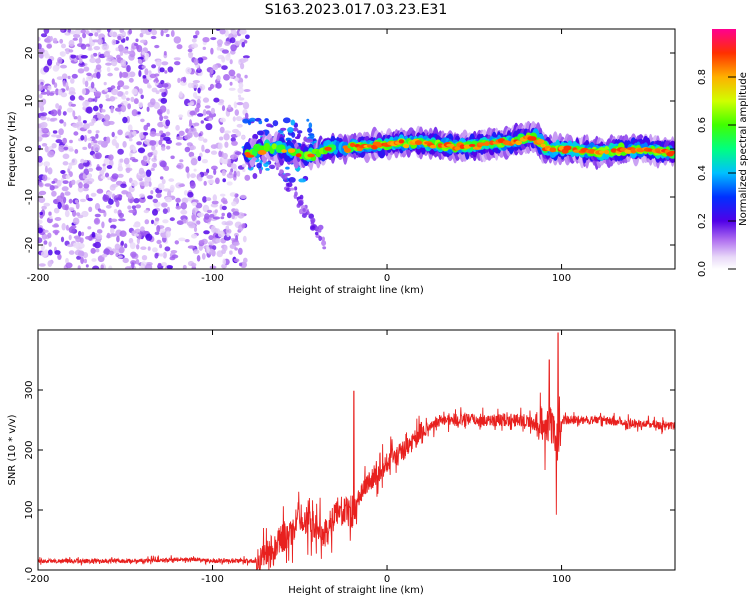 This screenshot has width=750, height=600. Describe the element at coordinates (29, 449) in the screenshot. I see `y-tick-label: 200` at that location.